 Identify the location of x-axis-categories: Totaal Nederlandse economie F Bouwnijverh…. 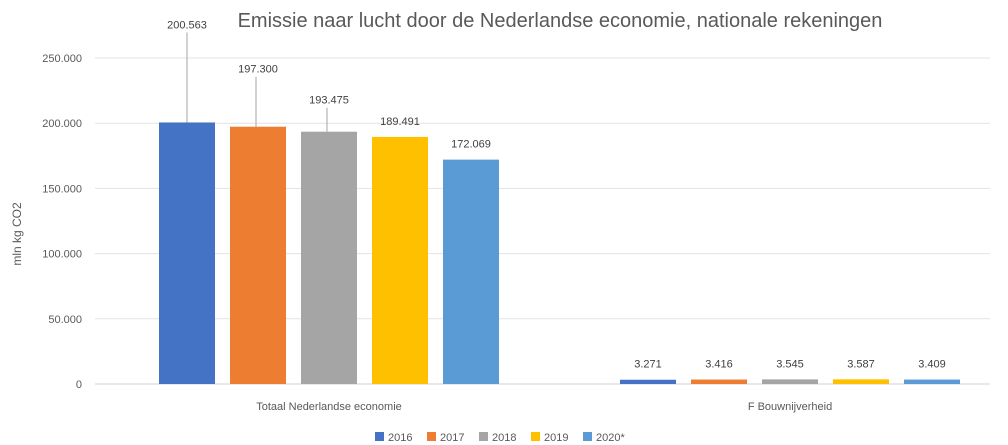
(544, 407).